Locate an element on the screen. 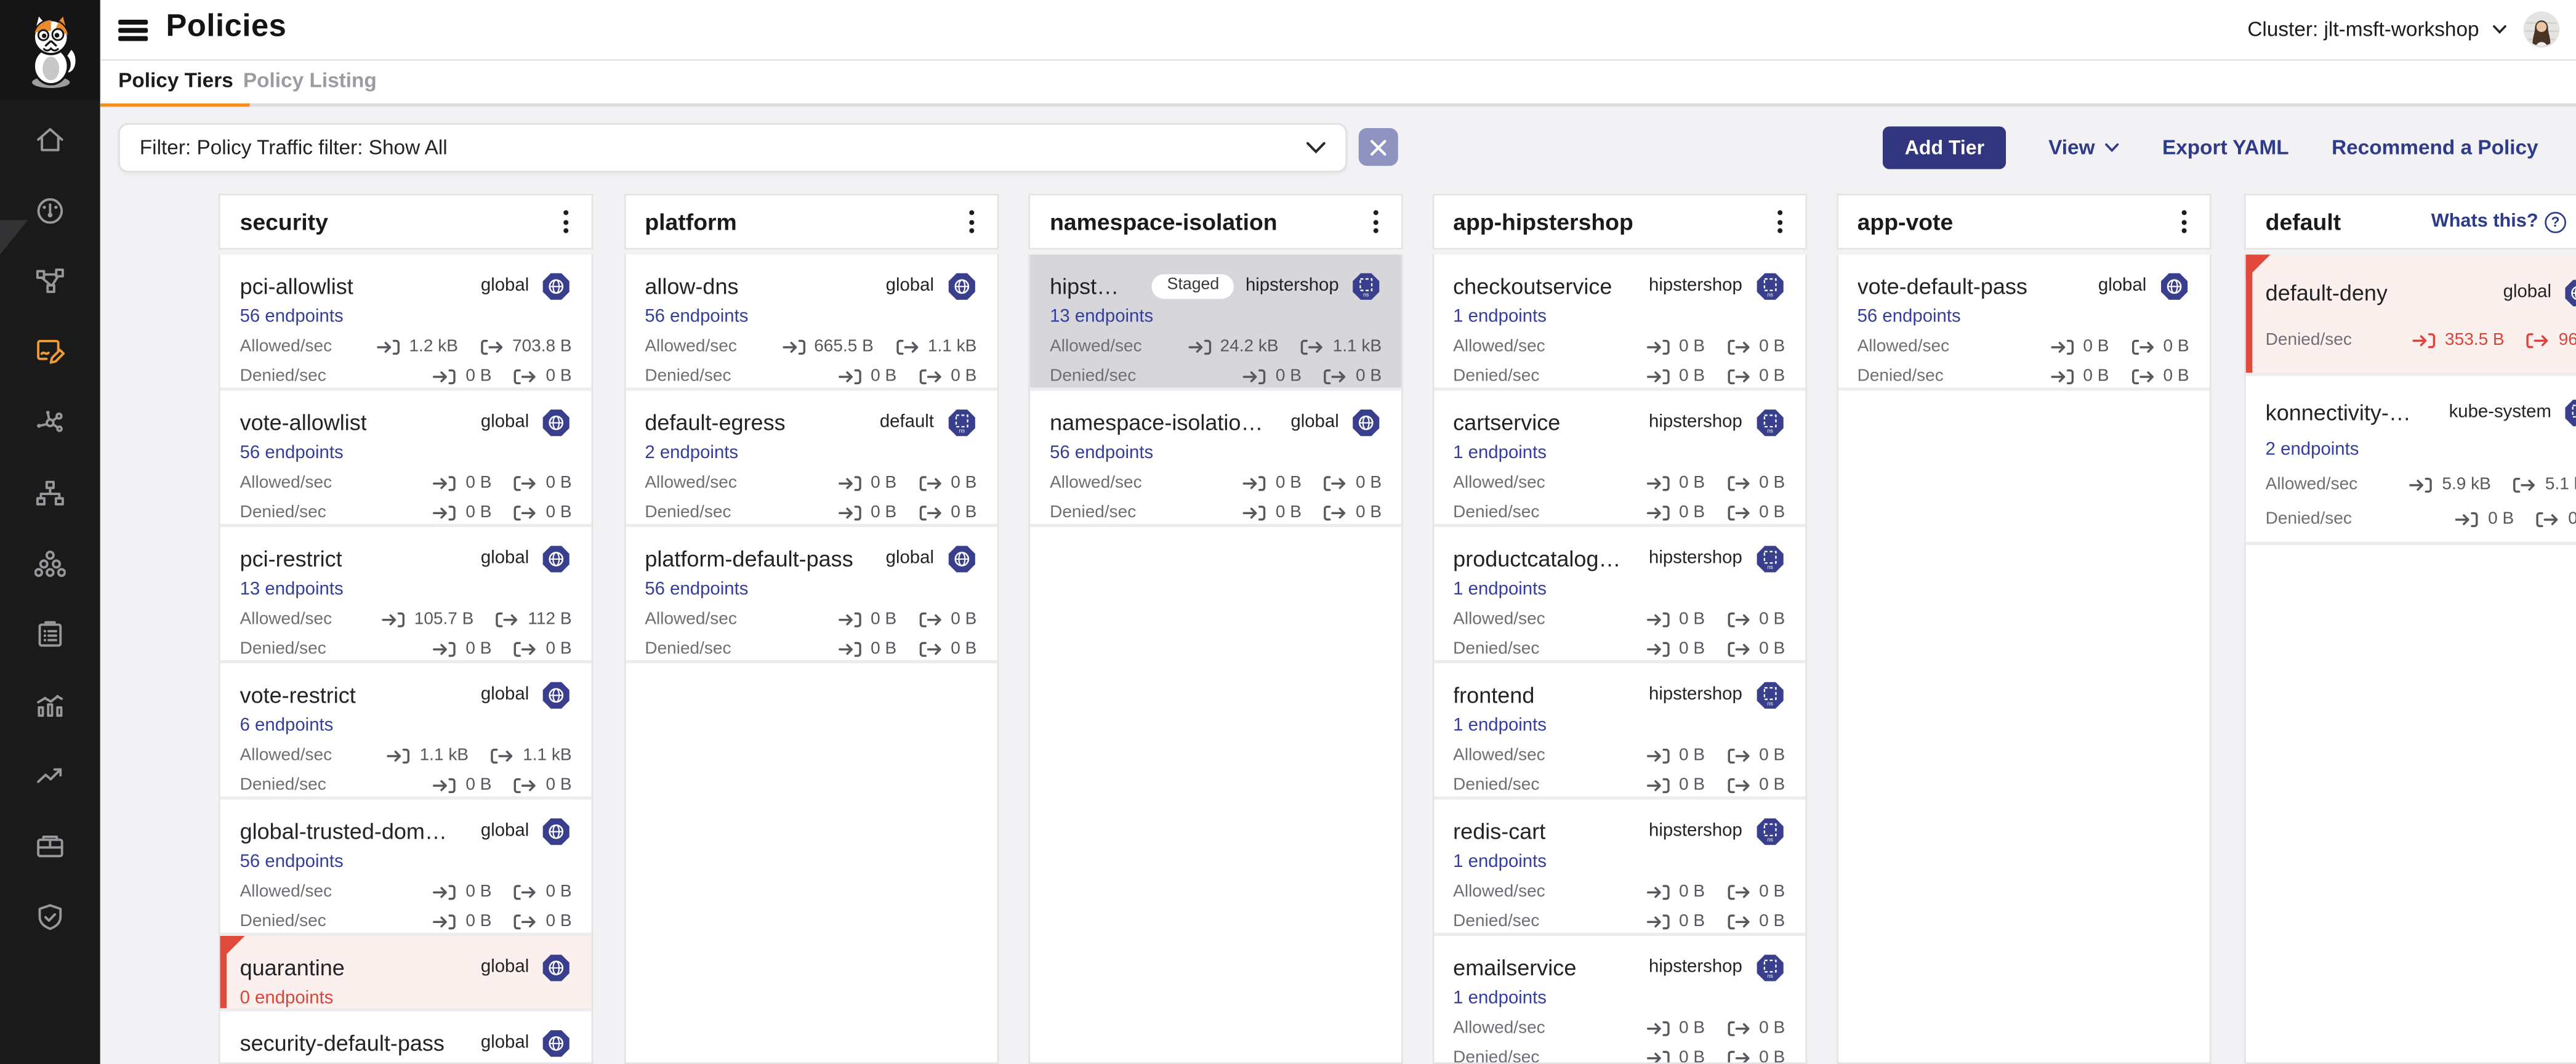 This screenshot has height=1064, width=2576. sidebar-item-traffic-stats is located at coordinates (50, 705).